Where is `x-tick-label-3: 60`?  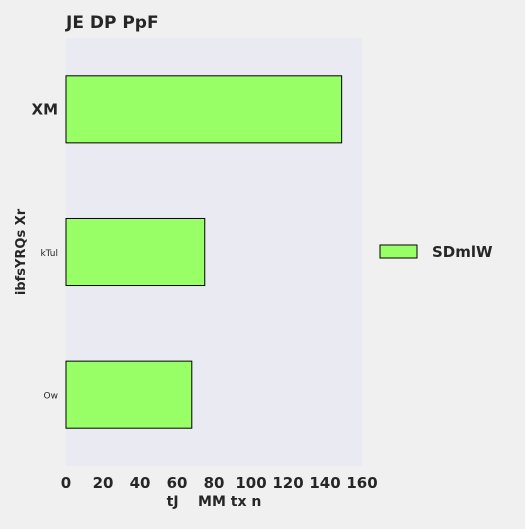 x-tick-label-3: 60 is located at coordinates (177, 483).